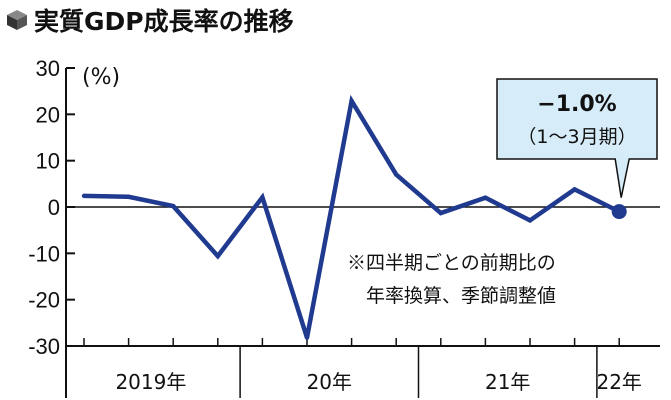 The width and height of the screenshot is (671, 400). Describe the element at coordinates (54, 207) in the screenshot. I see `y-tick-label: 0` at that location.